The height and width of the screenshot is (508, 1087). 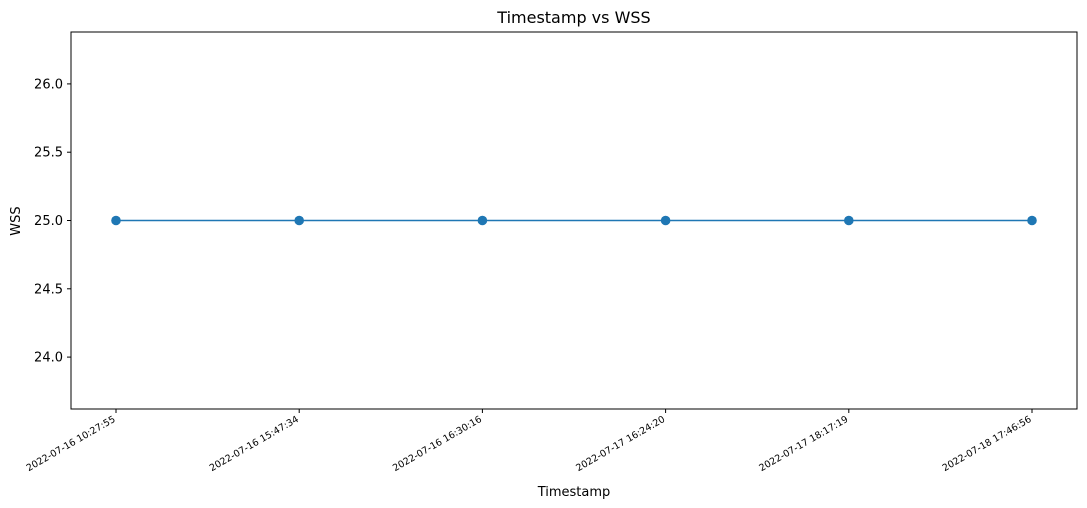 What do you see at coordinates (574, 492) in the screenshot?
I see `x-axis-label: Timestamp` at bounding box center [574, 492].